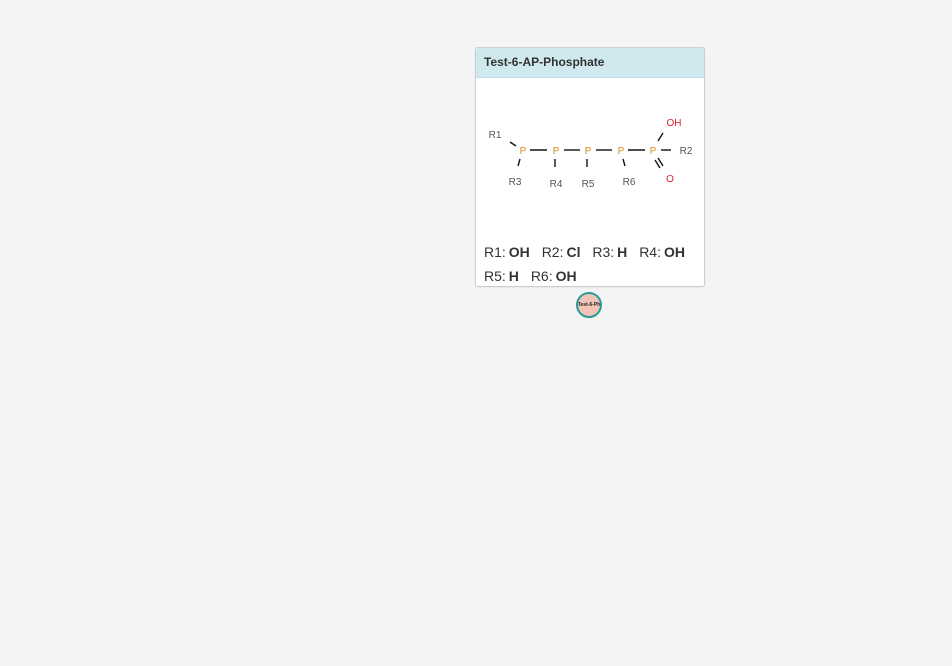  Describe the element at coordinates (495, 252) in the screenshot. I see `rgroup-key: R1:` at that location.